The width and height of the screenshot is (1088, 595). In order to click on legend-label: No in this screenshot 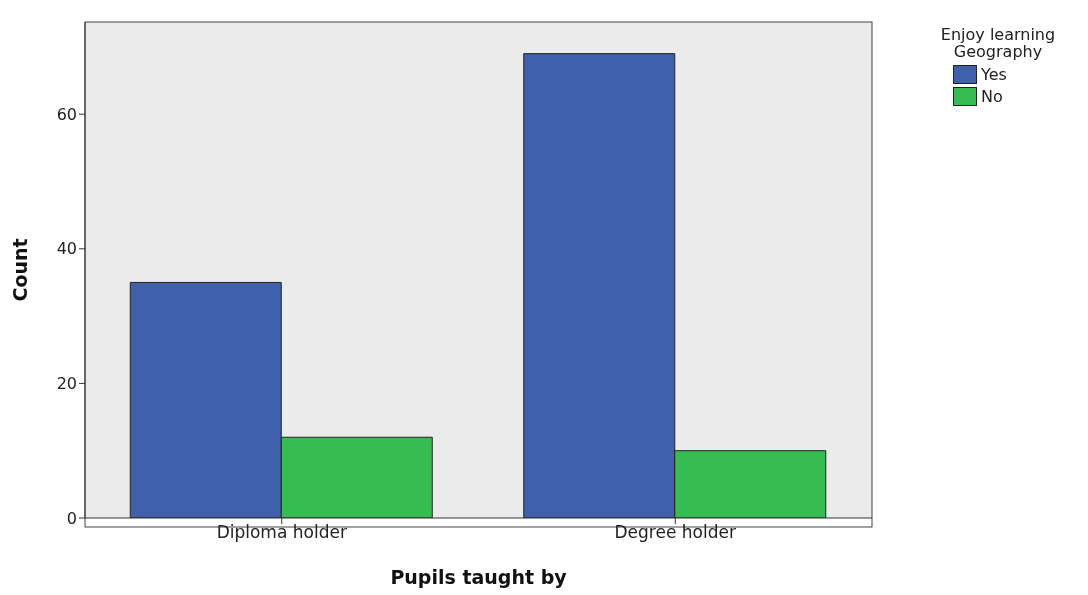, I will do `click(992, 96)`.